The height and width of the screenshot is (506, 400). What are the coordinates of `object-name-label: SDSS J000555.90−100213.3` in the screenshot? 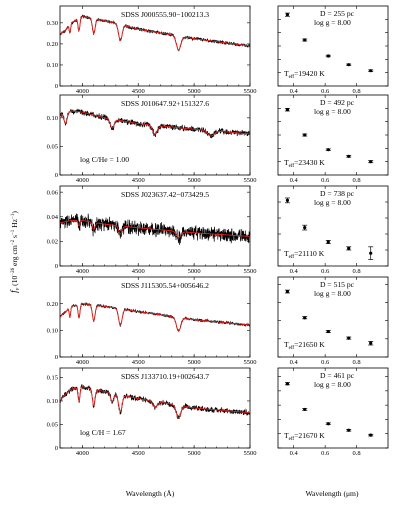 It's located at (165, 14).